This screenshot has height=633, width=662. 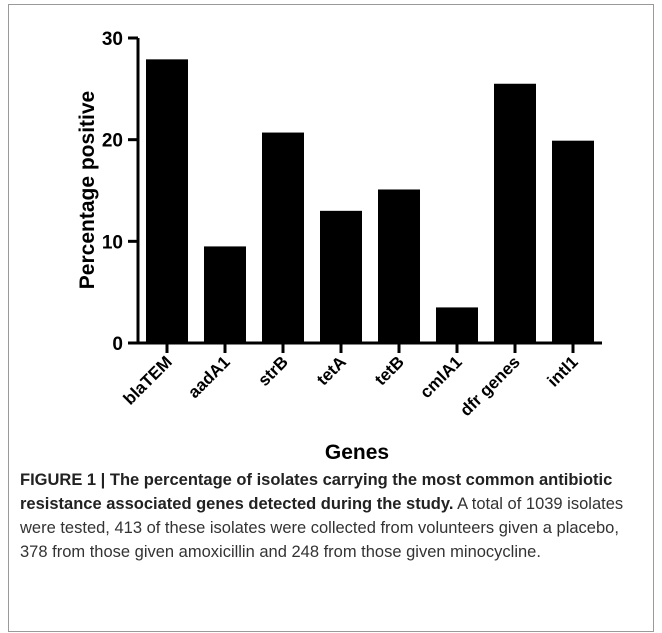 I want to click on x-tick-label: tetB, so click(x=389, y=370).